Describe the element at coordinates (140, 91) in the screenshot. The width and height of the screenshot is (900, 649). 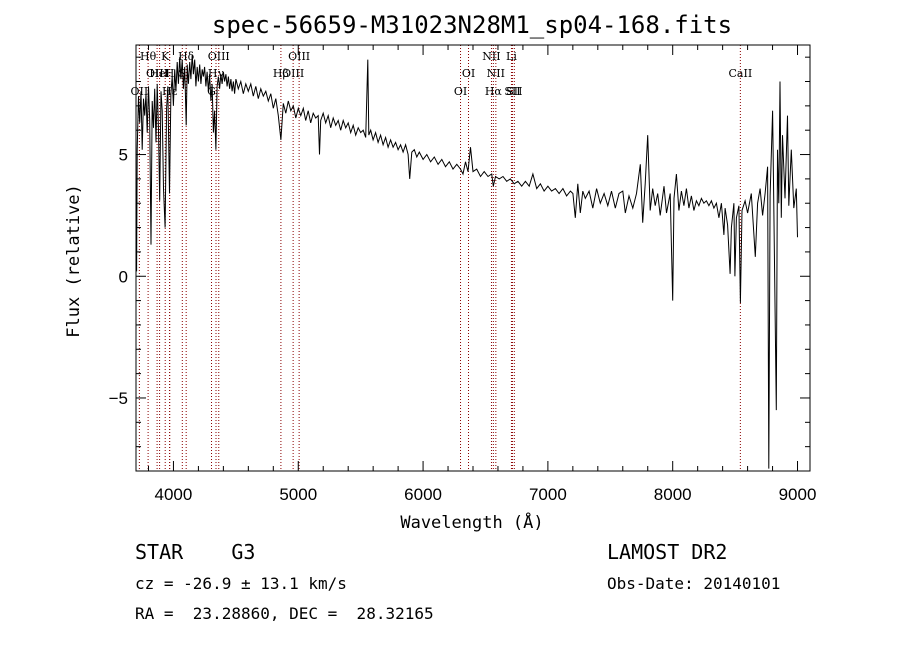
I see `line-label: OII` at that location.